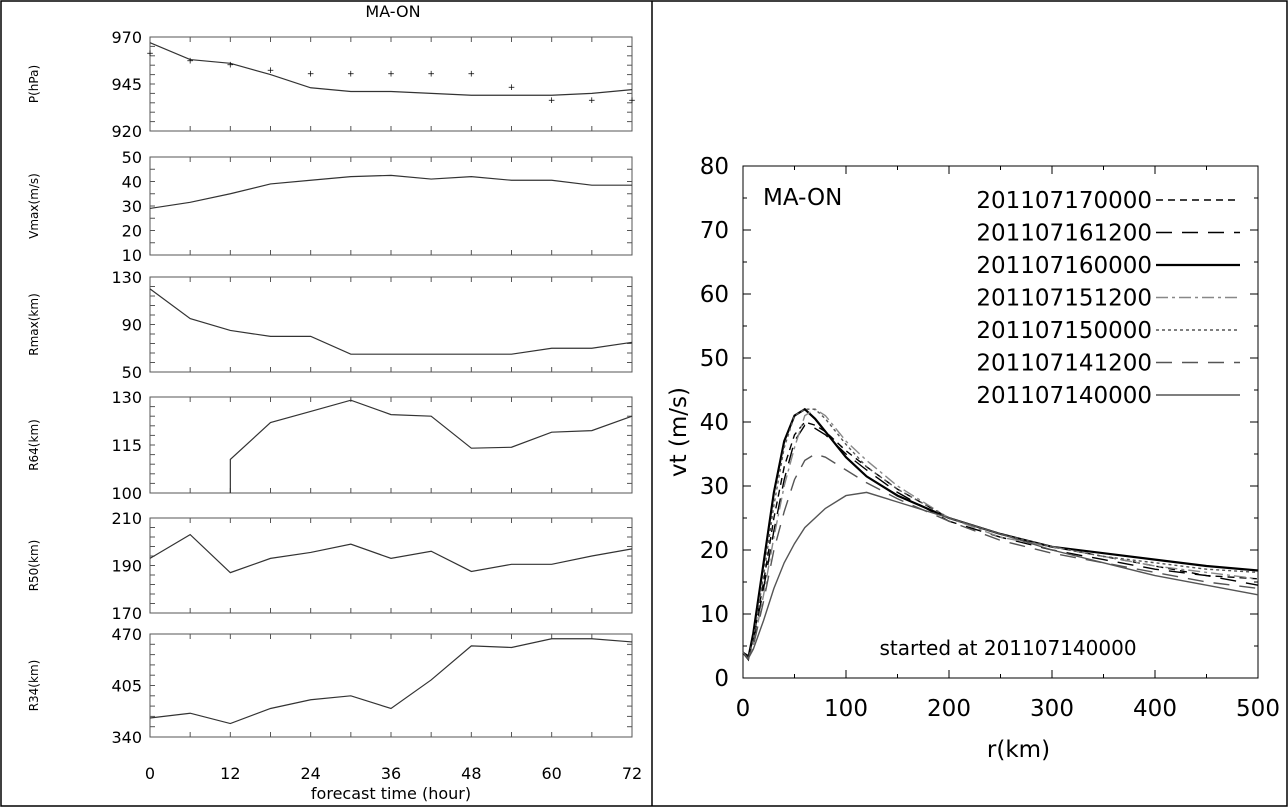  What do you see at coordinates (721, 679) in the screenshot?
I see `y-tick-label: 0` at bounding box center [721, 679].